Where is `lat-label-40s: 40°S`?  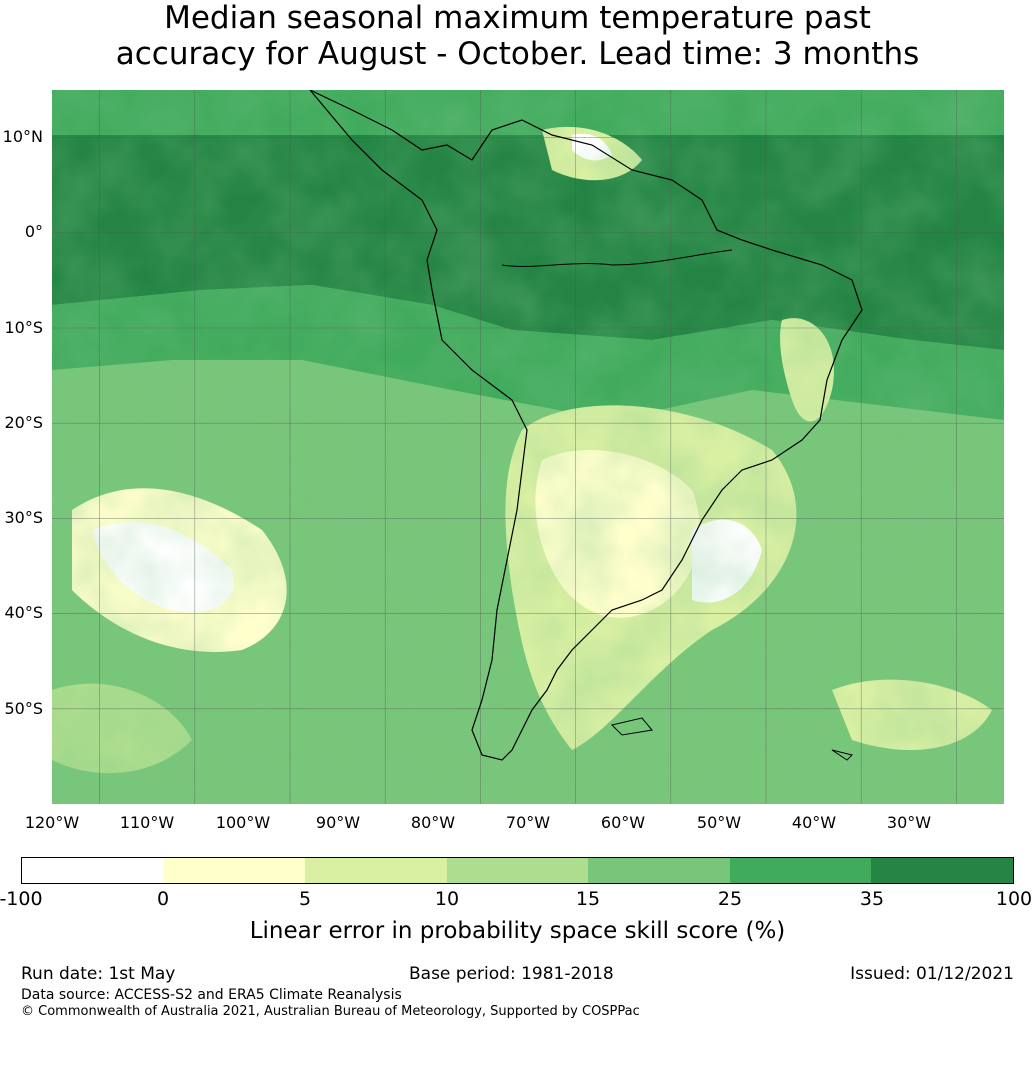 lat-label-40s: 40°S is located at coordinates (23, 612).